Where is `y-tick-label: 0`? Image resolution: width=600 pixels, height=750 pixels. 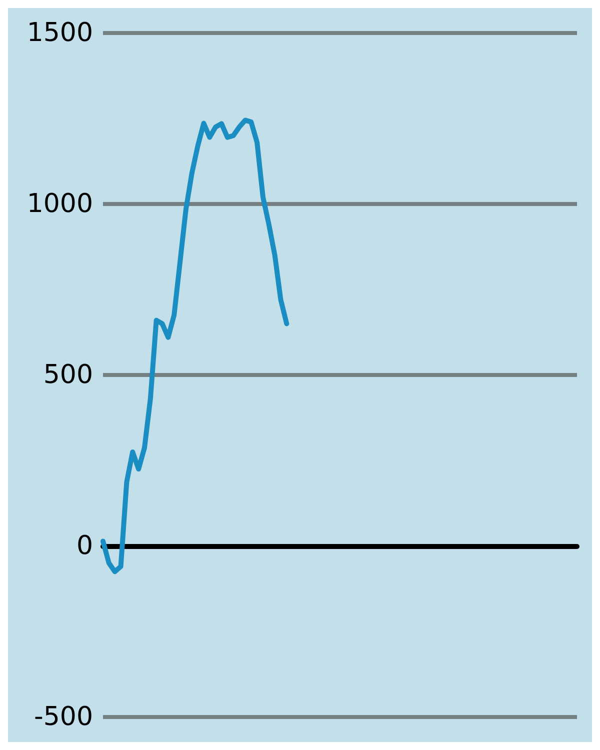
y-tick-label: 0 is located at coordinates (84, 546).